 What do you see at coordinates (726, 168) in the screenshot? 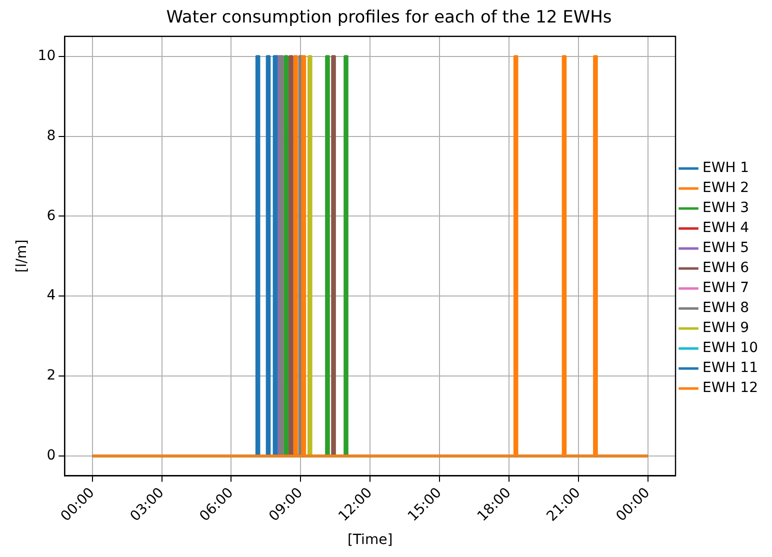
I see `legend-label: EWH 1` at bounding box center [726, 168].